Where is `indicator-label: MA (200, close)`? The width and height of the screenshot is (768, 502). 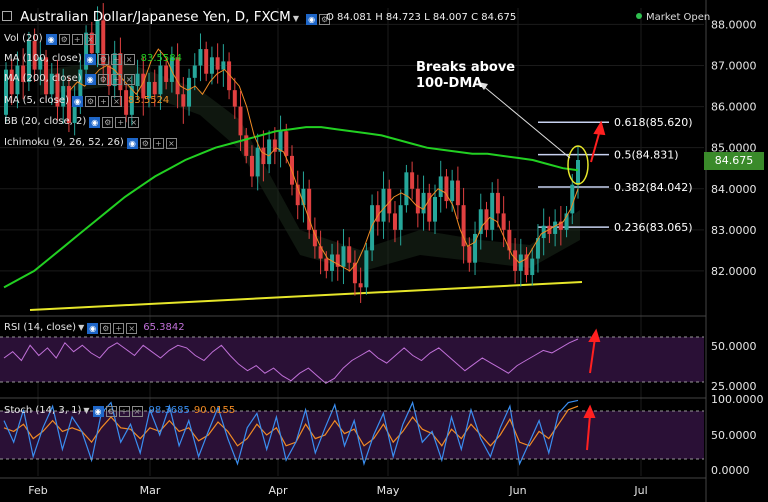 indicator-label: MA (200, close) is located at coordinates (43, 78).